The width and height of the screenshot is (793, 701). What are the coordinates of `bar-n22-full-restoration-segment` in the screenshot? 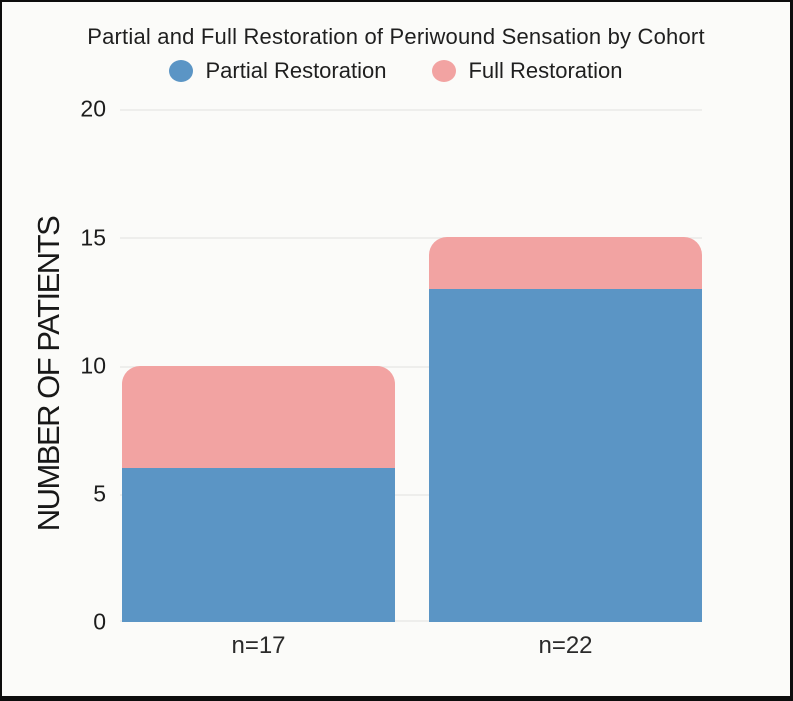 It's located at (565, 263).